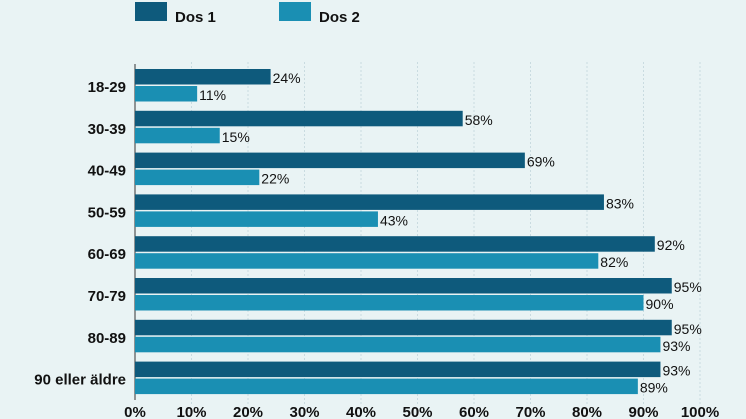 The image size is (746, 419). I want to click on category-label: 70-79, so click(107, 296).